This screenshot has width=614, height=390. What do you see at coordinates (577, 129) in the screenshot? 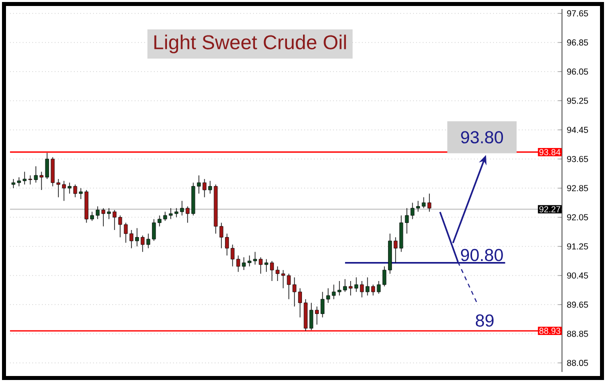
I see `y-tick-label: 94.45` at bounding box center [577, 129].